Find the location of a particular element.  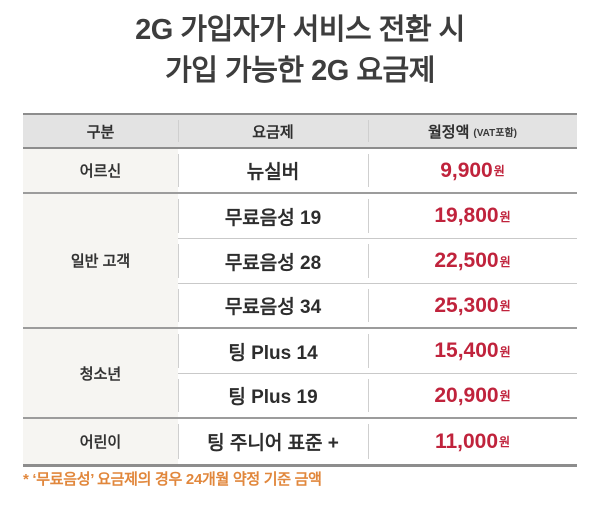

vat-note: (VAT포함) is located at coordinates (495, 133).